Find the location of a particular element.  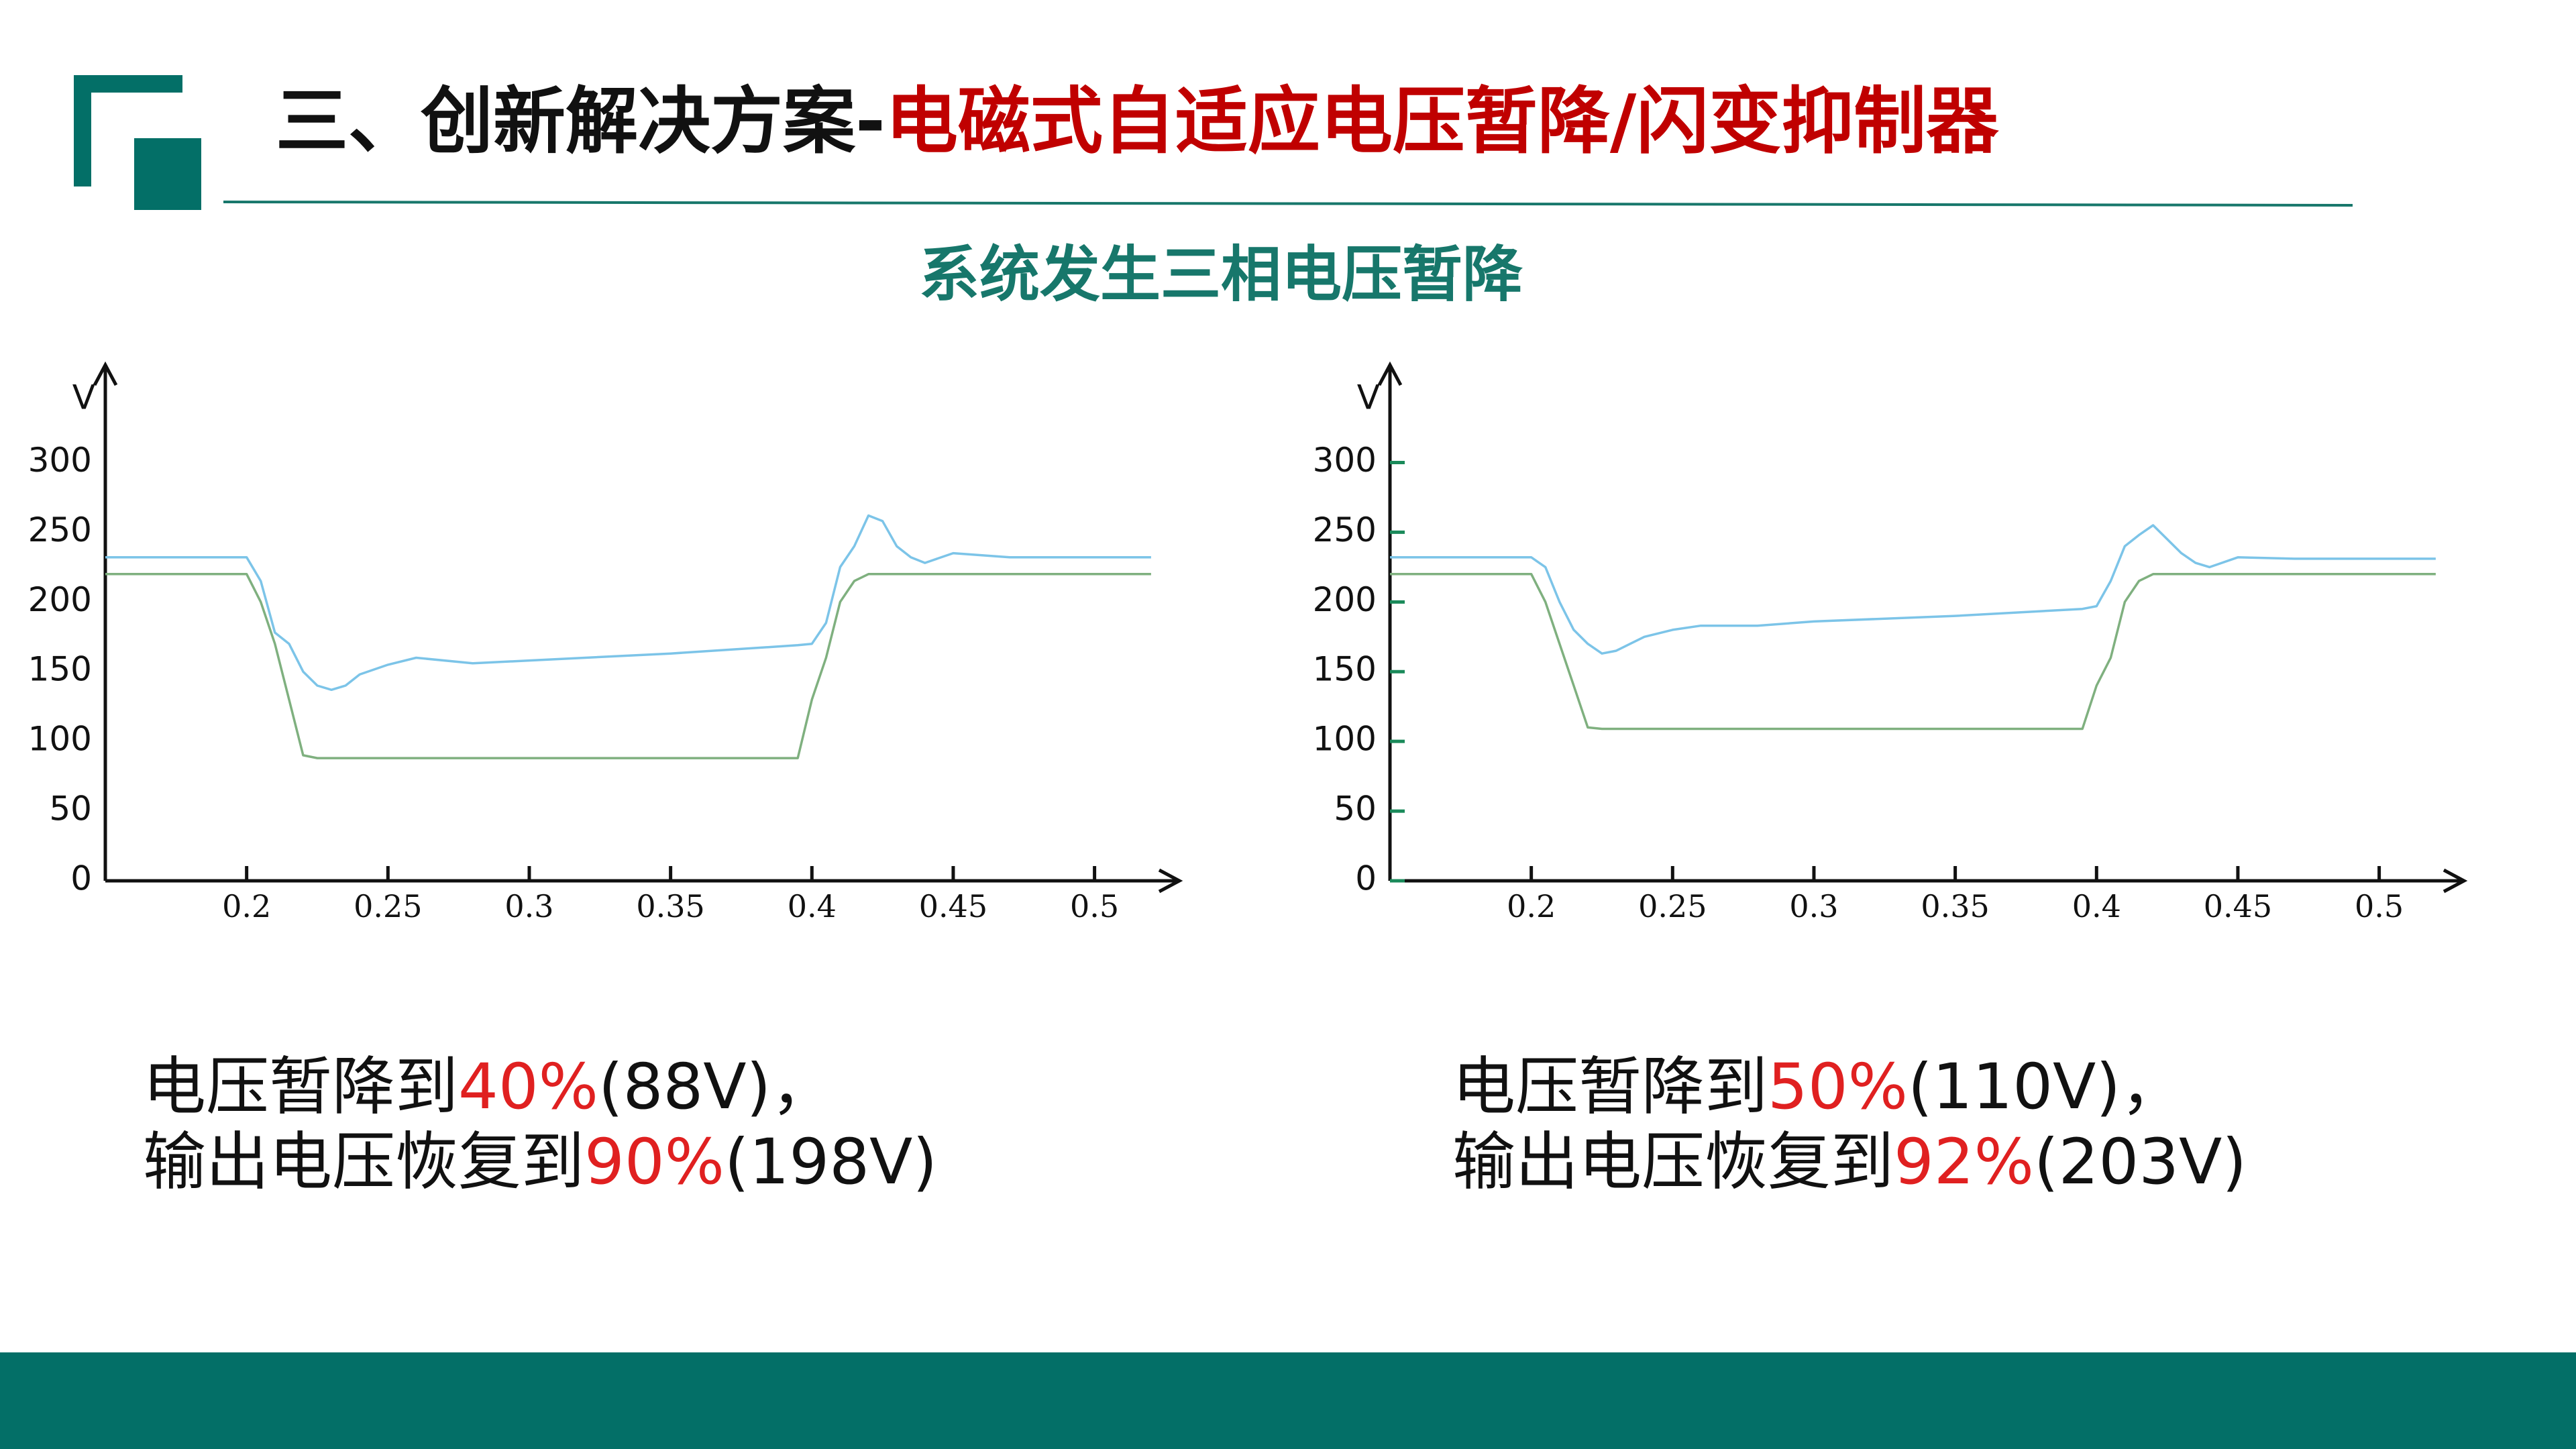

rule-line is located at coordinates (1288, 204).